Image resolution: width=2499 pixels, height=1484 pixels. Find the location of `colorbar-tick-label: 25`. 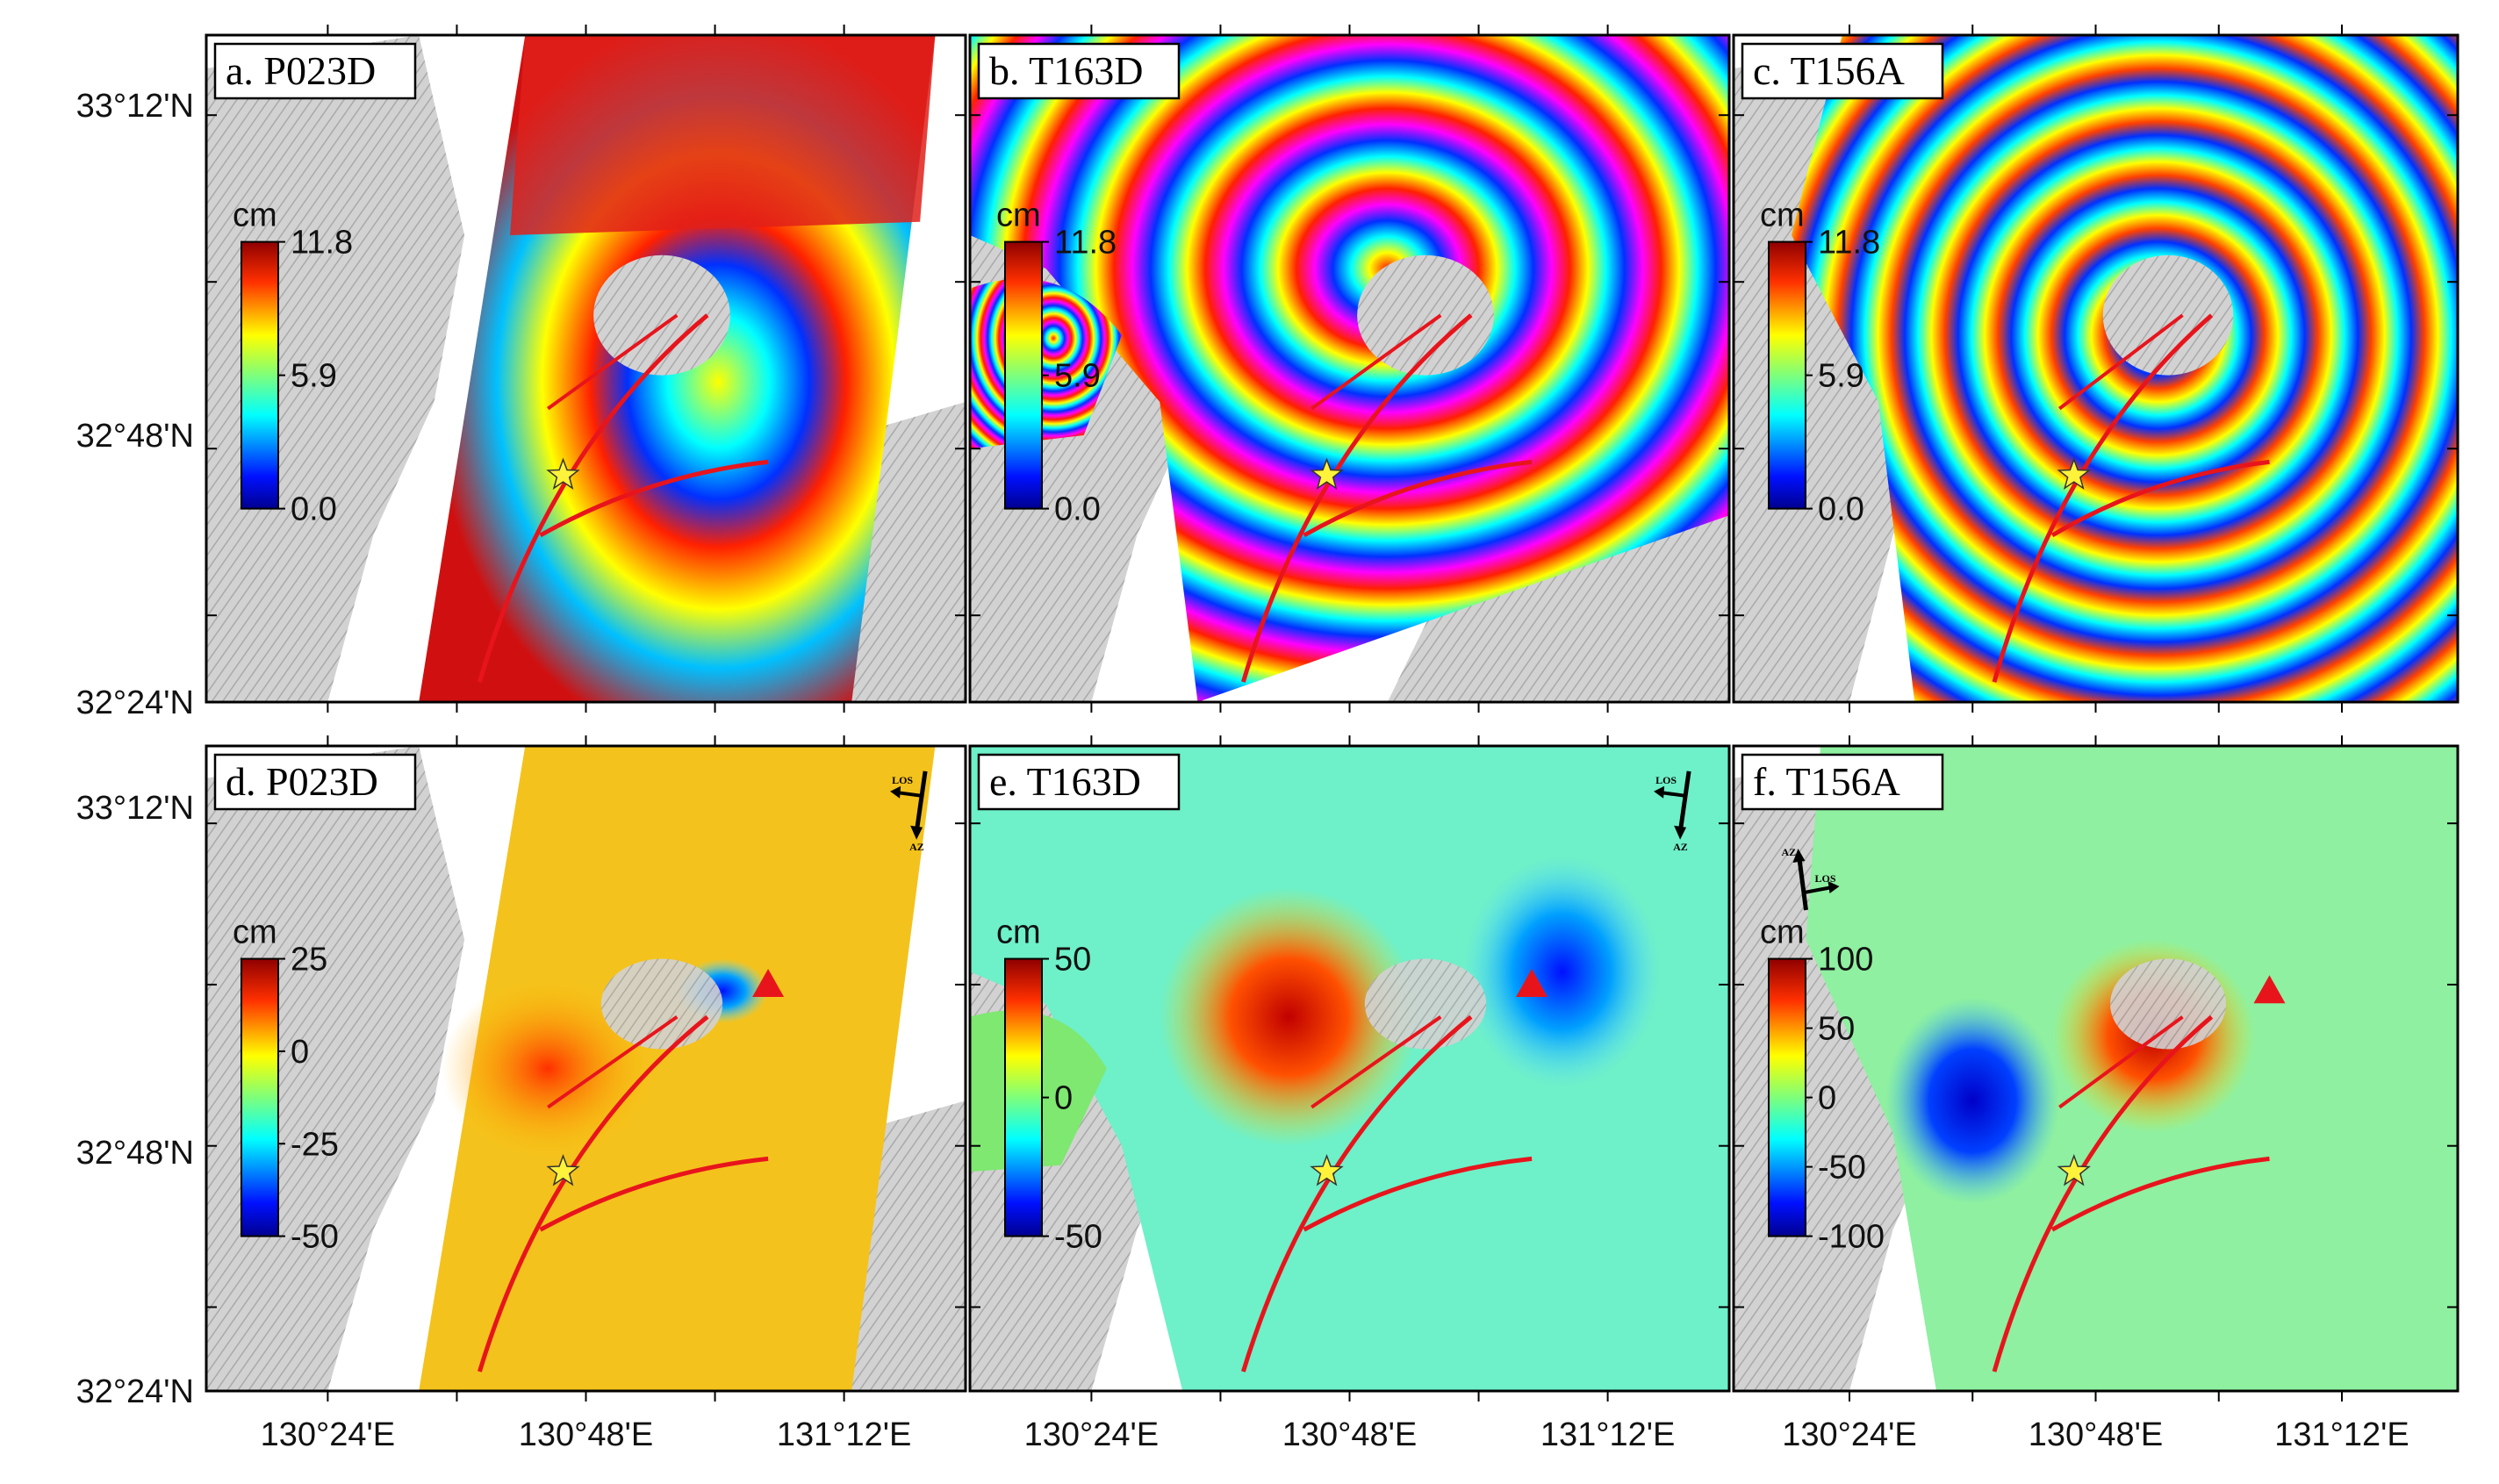

colorbar-tick-label: 25 is located at coordinates (309, 960).